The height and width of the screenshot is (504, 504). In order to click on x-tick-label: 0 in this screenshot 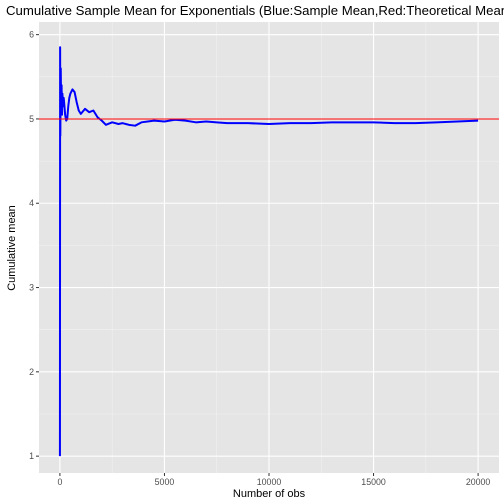, I will do `click(59, 482)`.